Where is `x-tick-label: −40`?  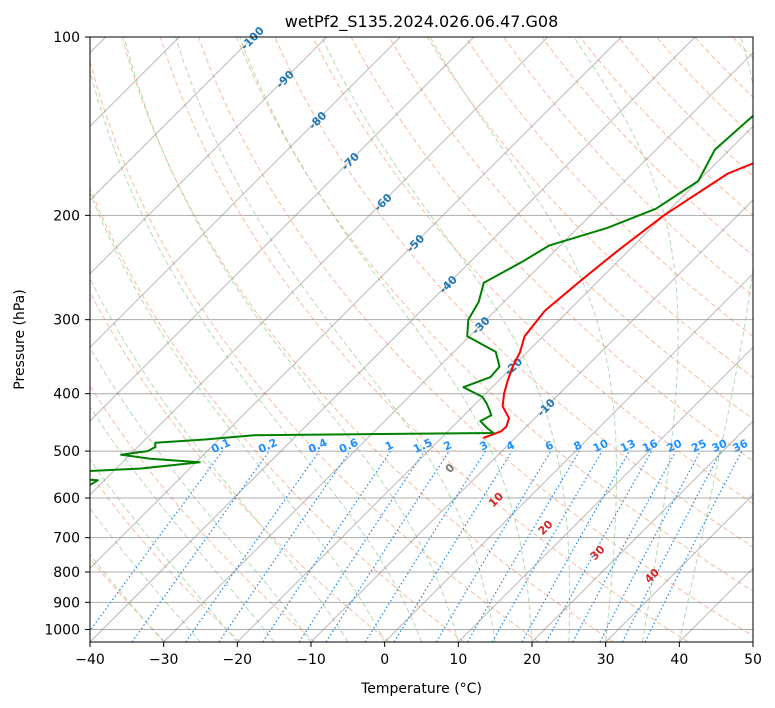
x-tick-label: −40 is located at coordinates (90, 660).